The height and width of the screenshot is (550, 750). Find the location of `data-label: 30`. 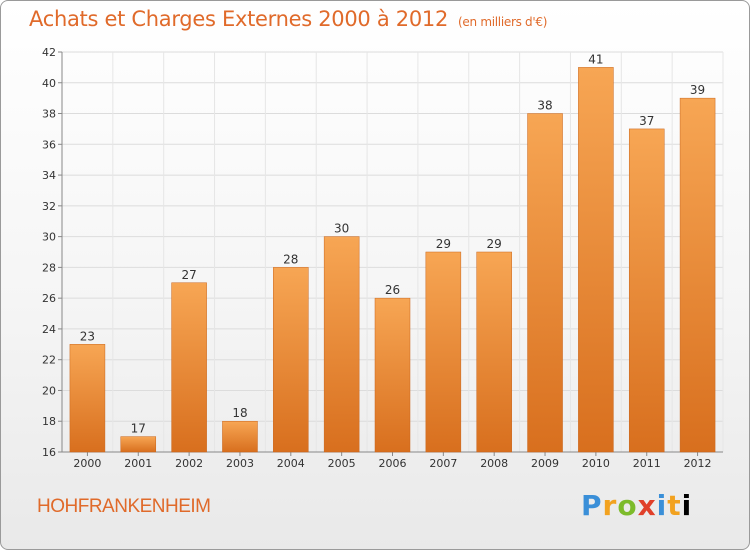

data-label: 30 is located at coordinates (341, 229).